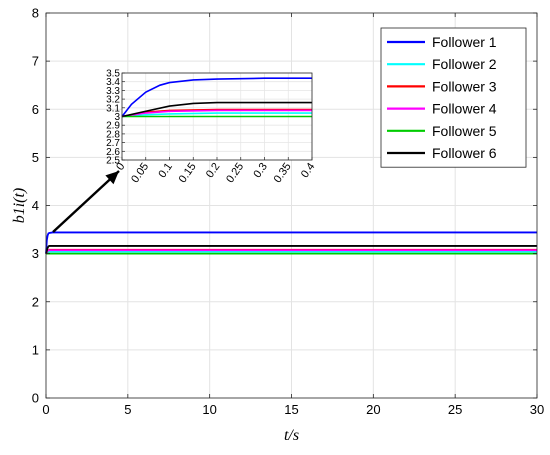  I want to click on inset-y-tick-label: 2.9, so click(113, 126).